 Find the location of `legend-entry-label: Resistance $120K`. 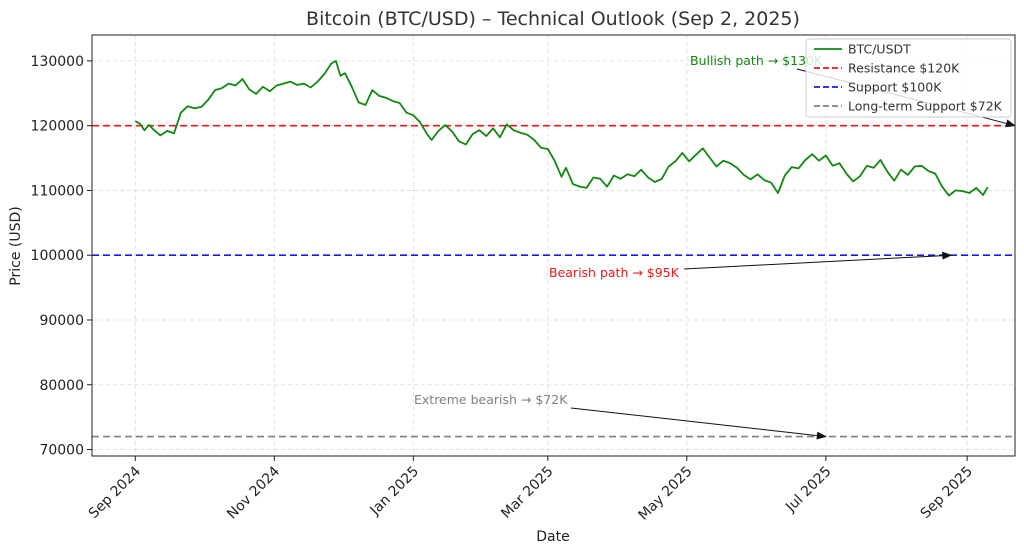

legend-entry-label: Resistance $120K is located at coordinates (904, 68).